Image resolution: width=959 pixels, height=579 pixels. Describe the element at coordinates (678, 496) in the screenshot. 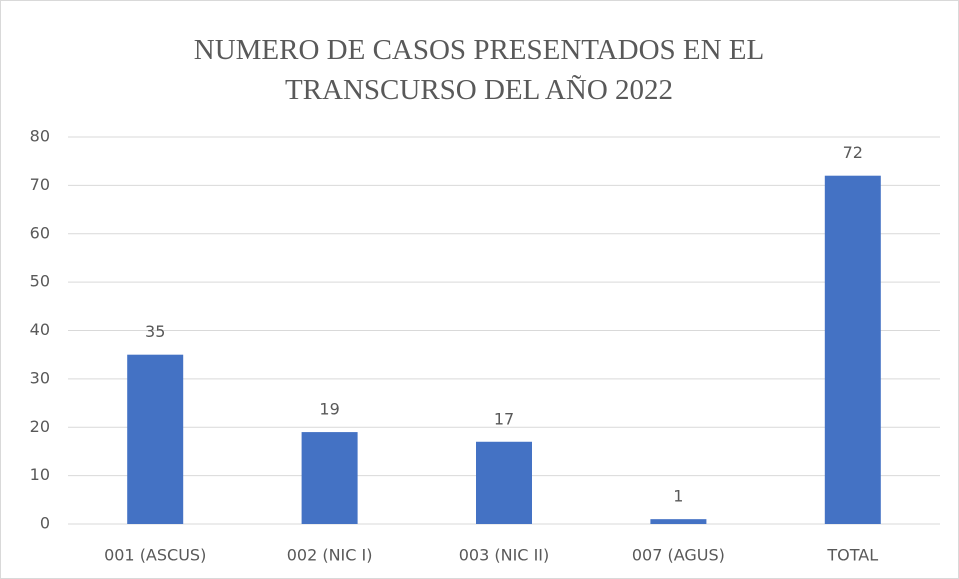

I see `data-label: 1` at that location.